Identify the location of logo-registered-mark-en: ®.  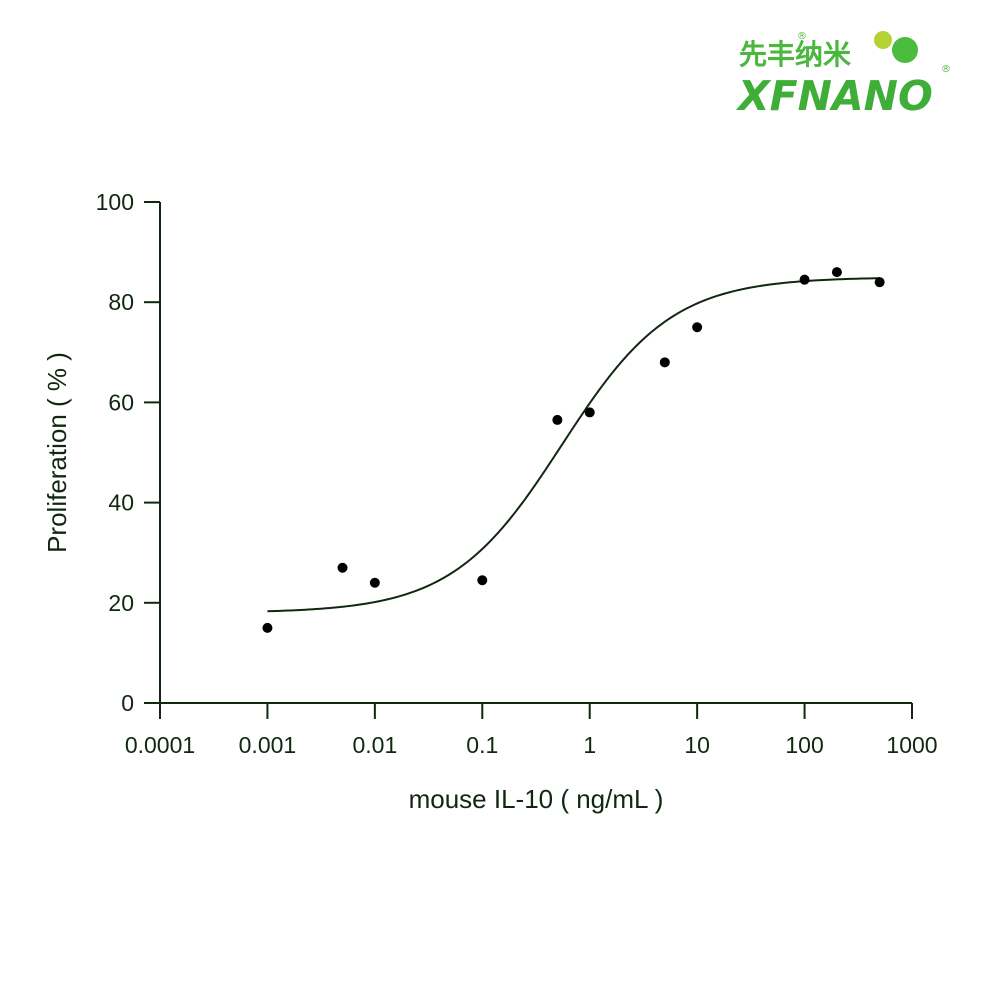
(946, 69).